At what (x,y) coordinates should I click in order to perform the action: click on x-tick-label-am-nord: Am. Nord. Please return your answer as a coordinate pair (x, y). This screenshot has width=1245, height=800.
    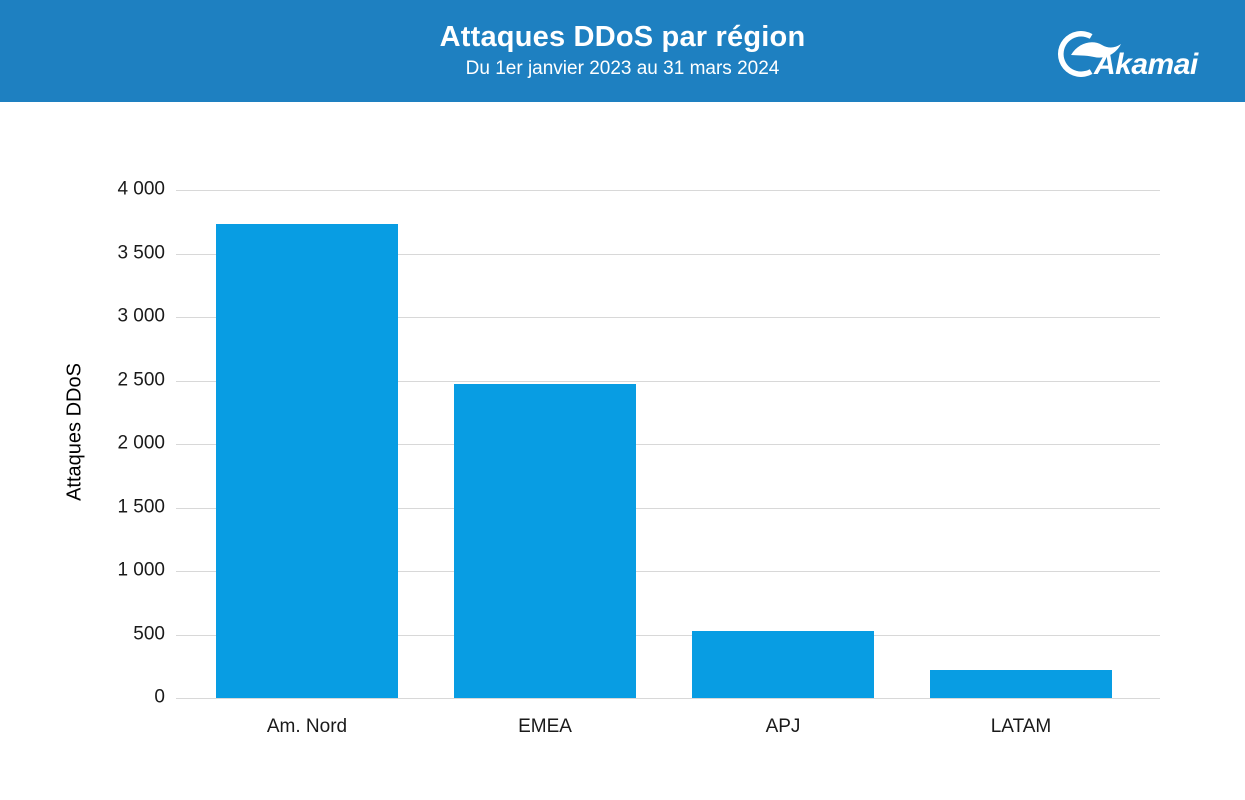
    Looking at the image, I should click on (307, 726).